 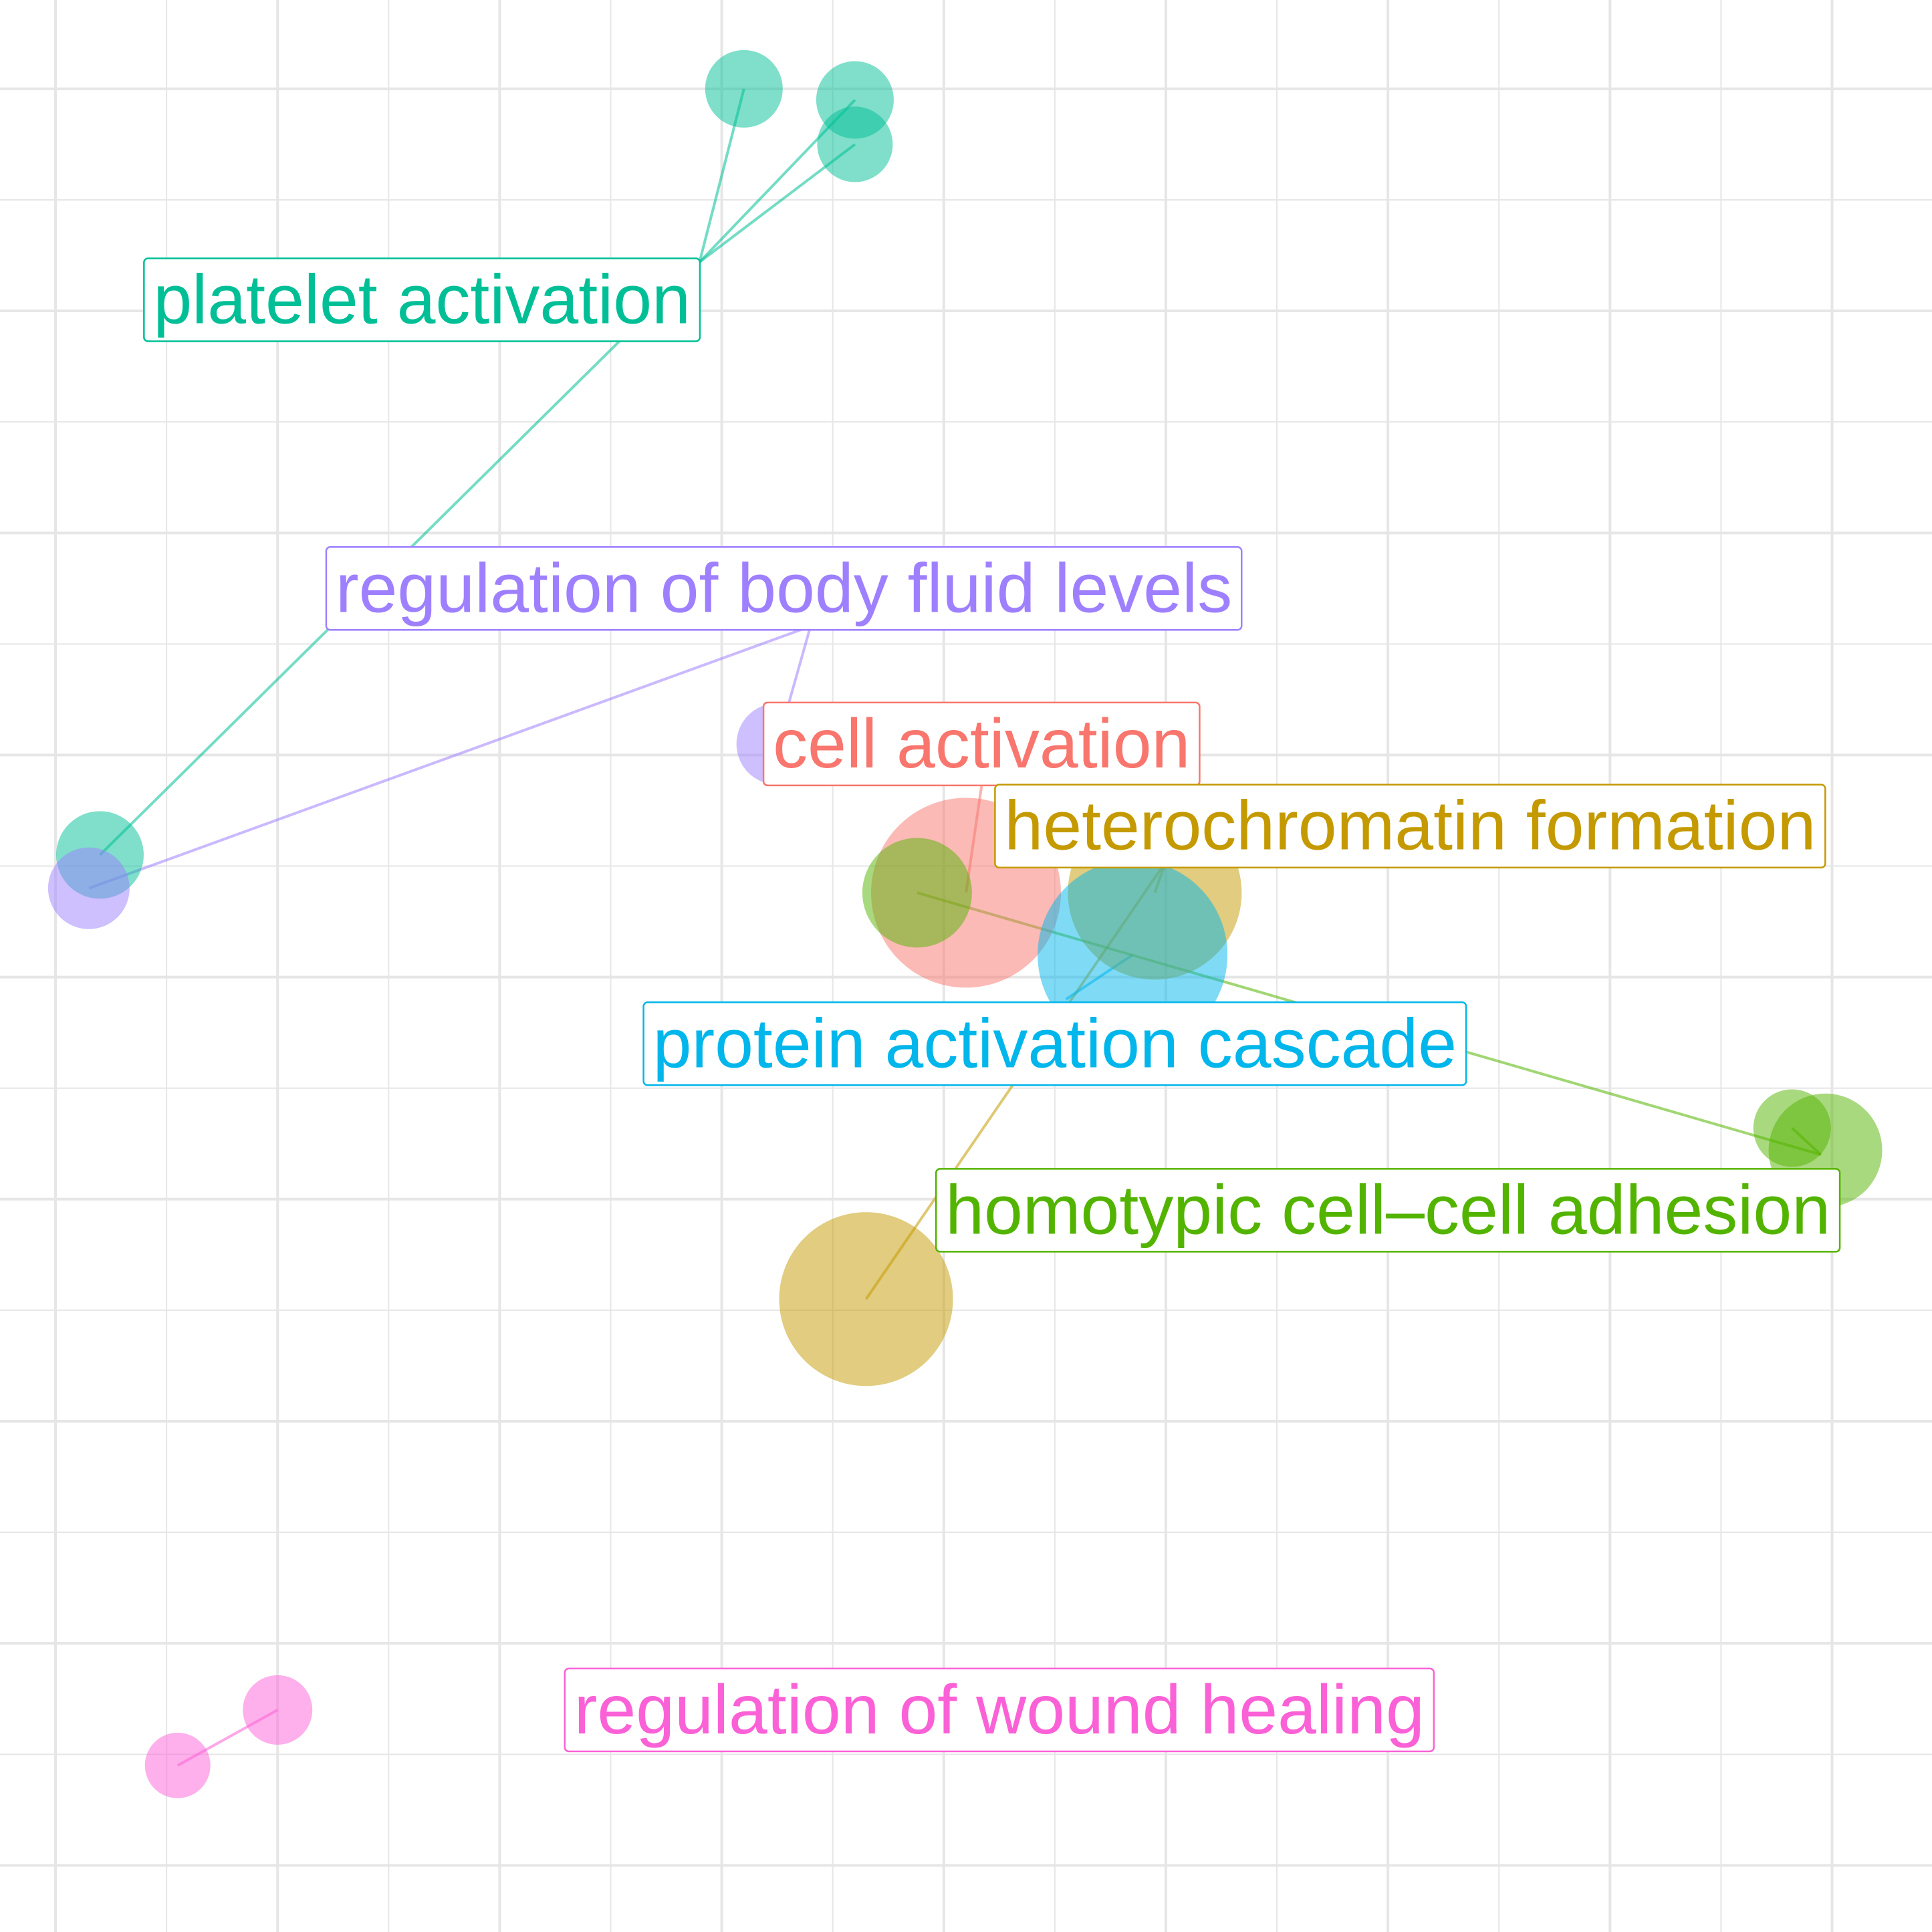 What do you see at coordinates (450, 757) in the screenshot?
I see `leader-line` at bounding box center [450, 757].